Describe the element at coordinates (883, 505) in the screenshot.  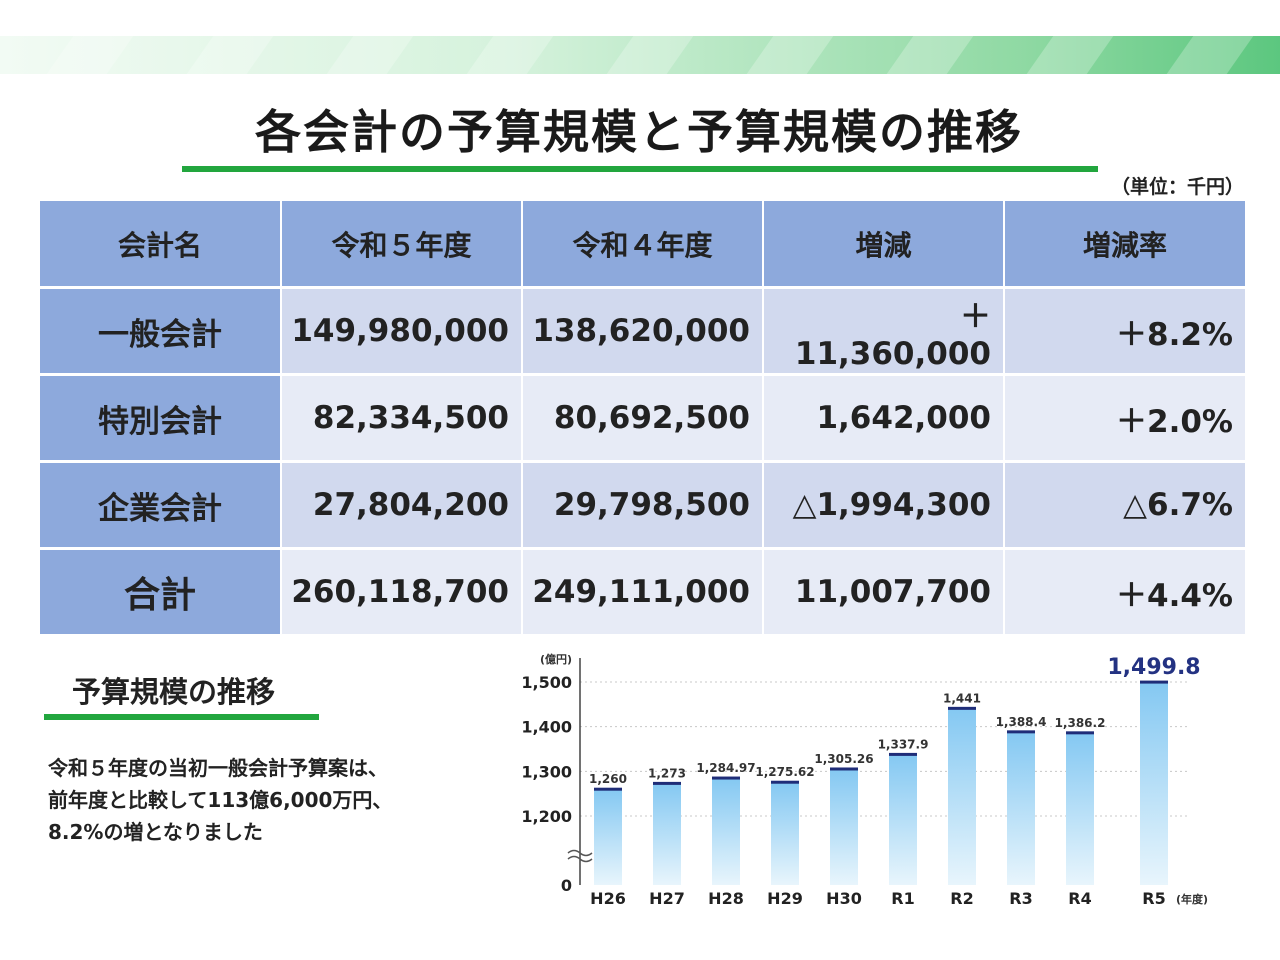
I see `cell-diff: △1,994,300` at that location.